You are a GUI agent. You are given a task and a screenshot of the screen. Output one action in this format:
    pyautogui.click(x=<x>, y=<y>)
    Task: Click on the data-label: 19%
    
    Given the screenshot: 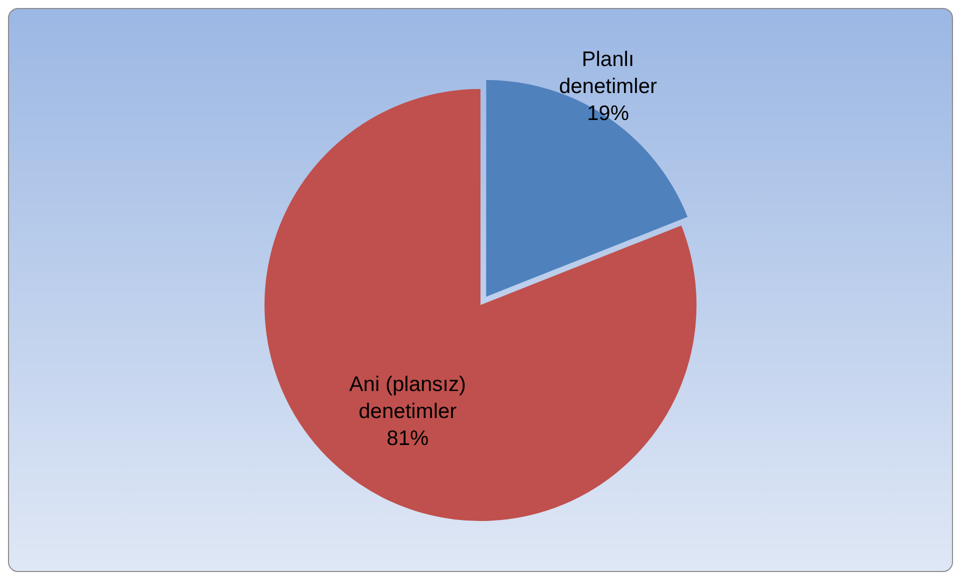 What is the action you would take?
    pyautogui.click(x=607, y=114)
    